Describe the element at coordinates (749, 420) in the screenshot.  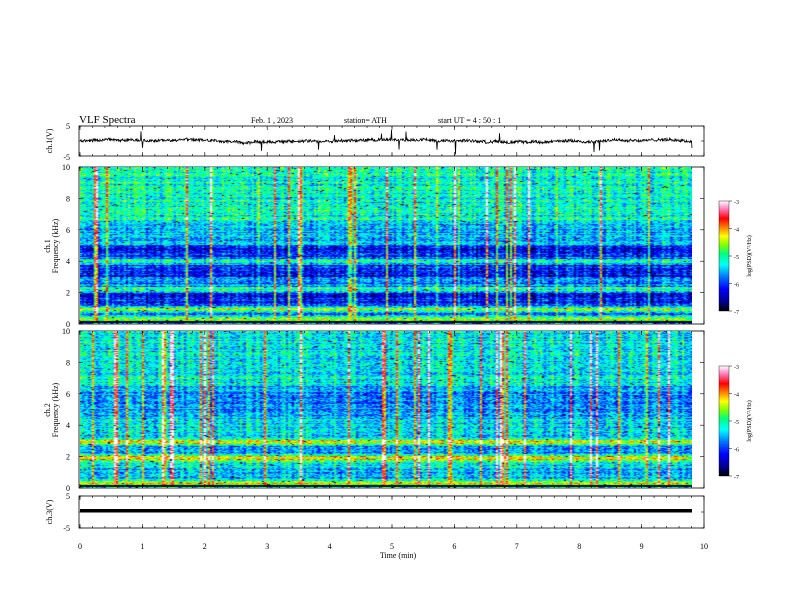
I see `ch2-colorbar-label: log(PSD)(V²/Hz)` at that location.